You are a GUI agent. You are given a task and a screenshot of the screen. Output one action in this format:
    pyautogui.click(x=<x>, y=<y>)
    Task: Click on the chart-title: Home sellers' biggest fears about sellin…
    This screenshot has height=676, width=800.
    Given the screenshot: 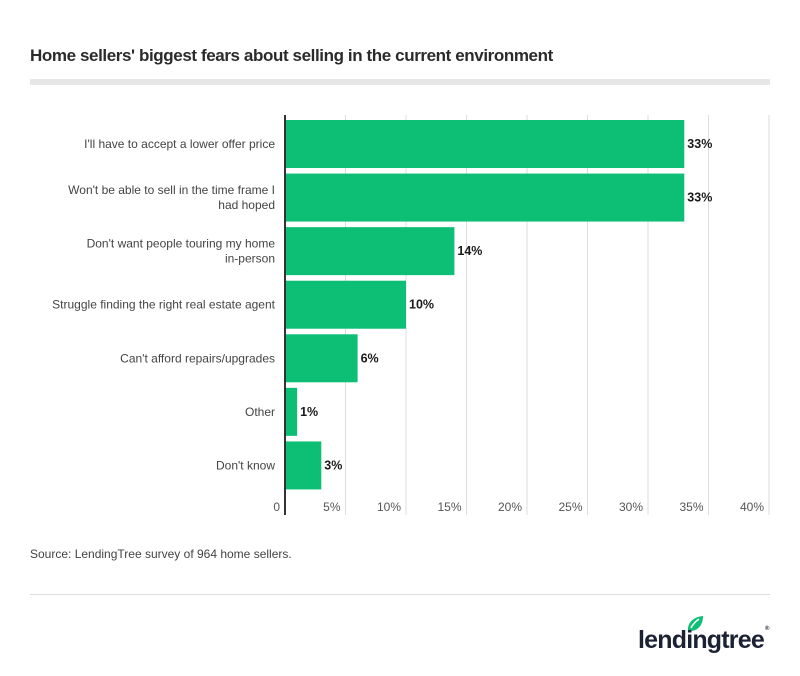 What is the action you would take?
    pyautogui.click(x=291, y=55)
    